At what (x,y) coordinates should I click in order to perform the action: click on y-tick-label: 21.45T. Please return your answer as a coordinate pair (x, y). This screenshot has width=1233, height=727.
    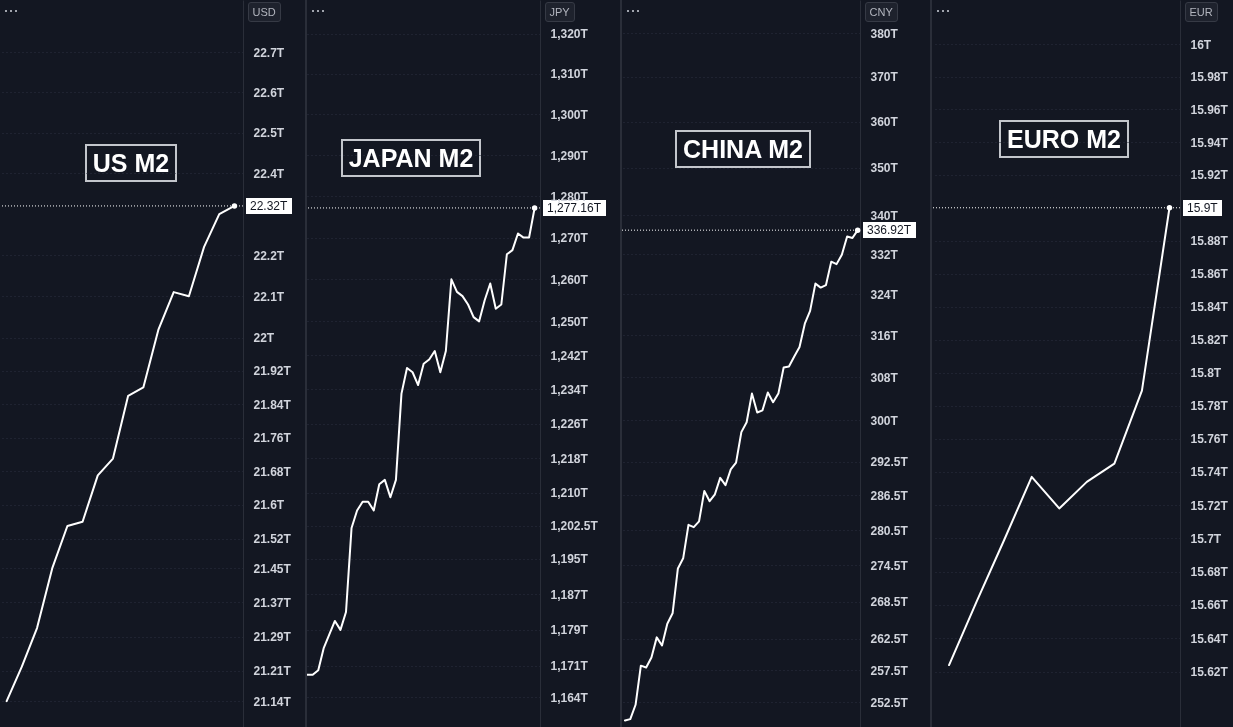
    Looking at the image, I should click on (272, 568).